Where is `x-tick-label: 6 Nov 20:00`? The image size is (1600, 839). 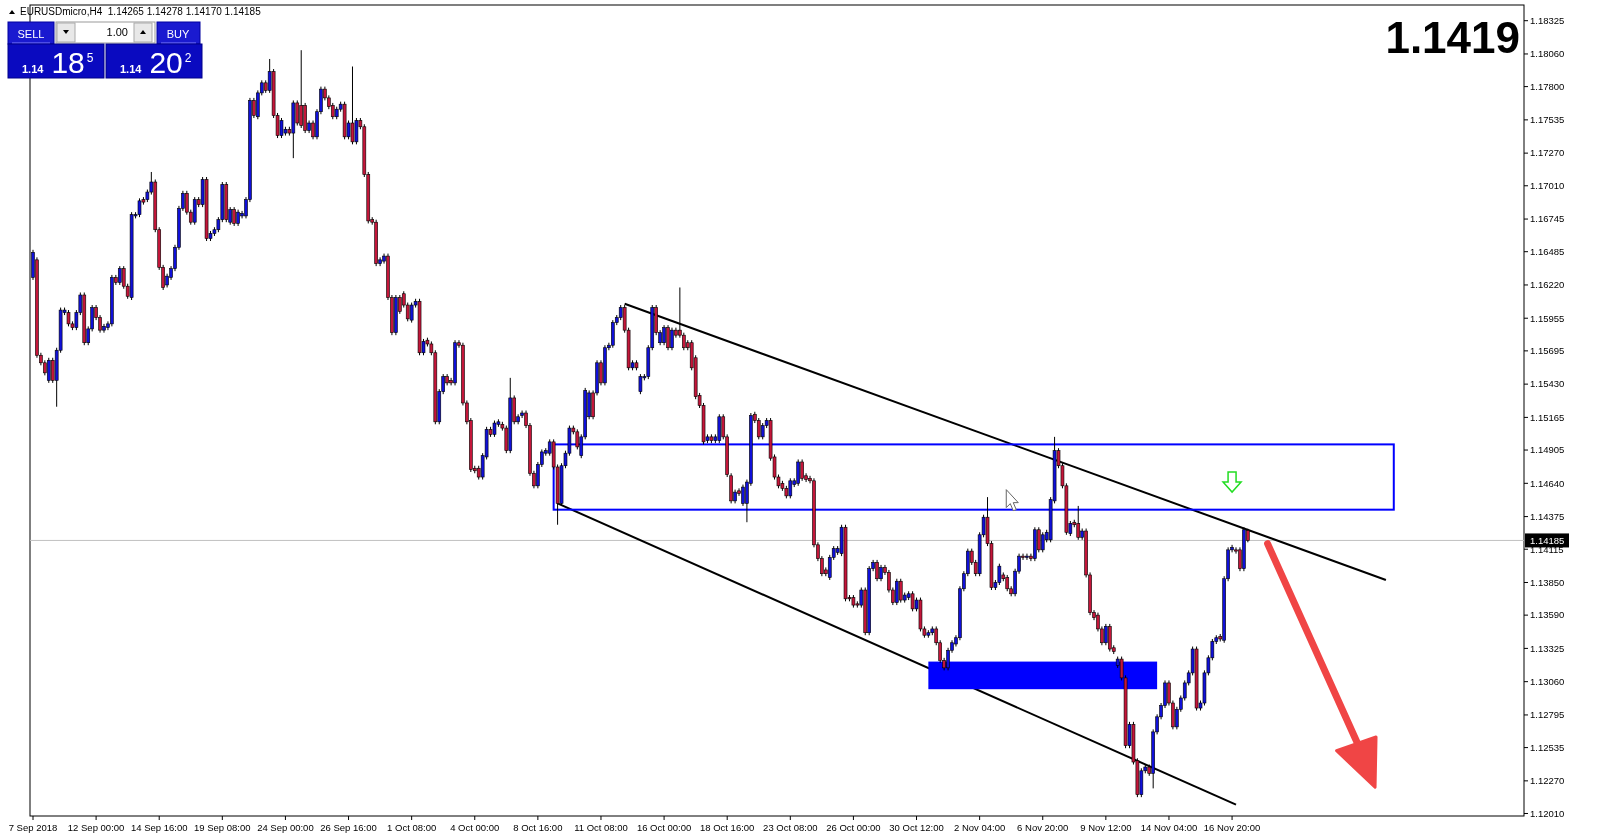
x-tick-label: 6 Nov 20:00 is located at coordinates (1043, 827).